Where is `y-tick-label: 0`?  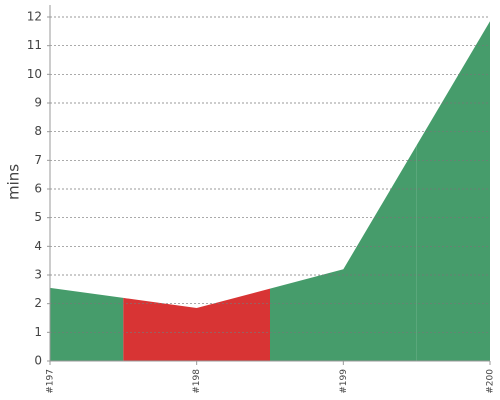
y-tick-label: 0 is located at coordinates (38, 361).